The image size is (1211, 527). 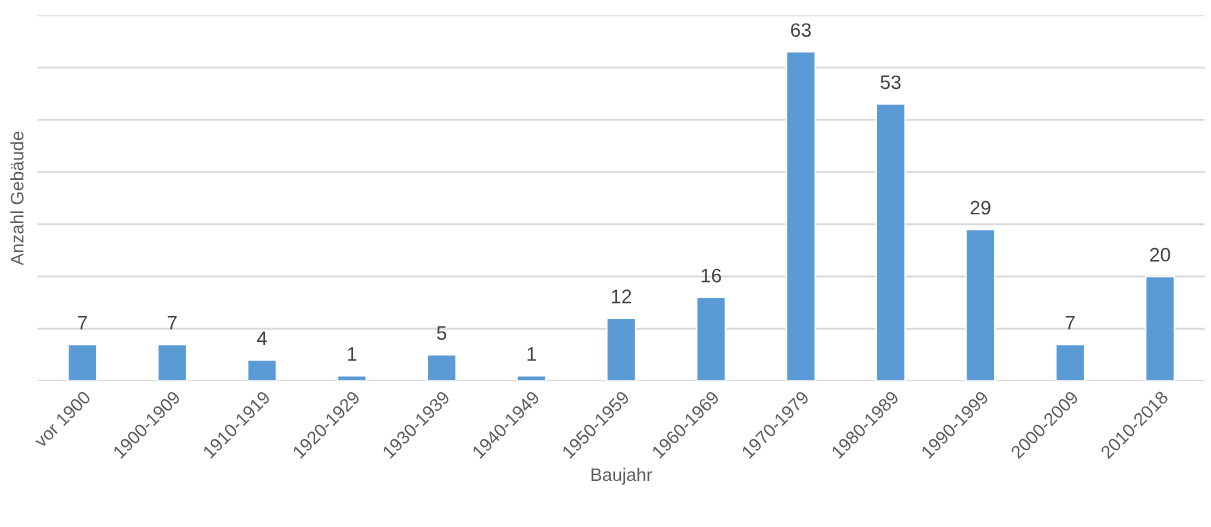 What do you see at coordinates (711, 275) in the screenshot?
I see `data-label: 16` at bounding box center [711, 275].